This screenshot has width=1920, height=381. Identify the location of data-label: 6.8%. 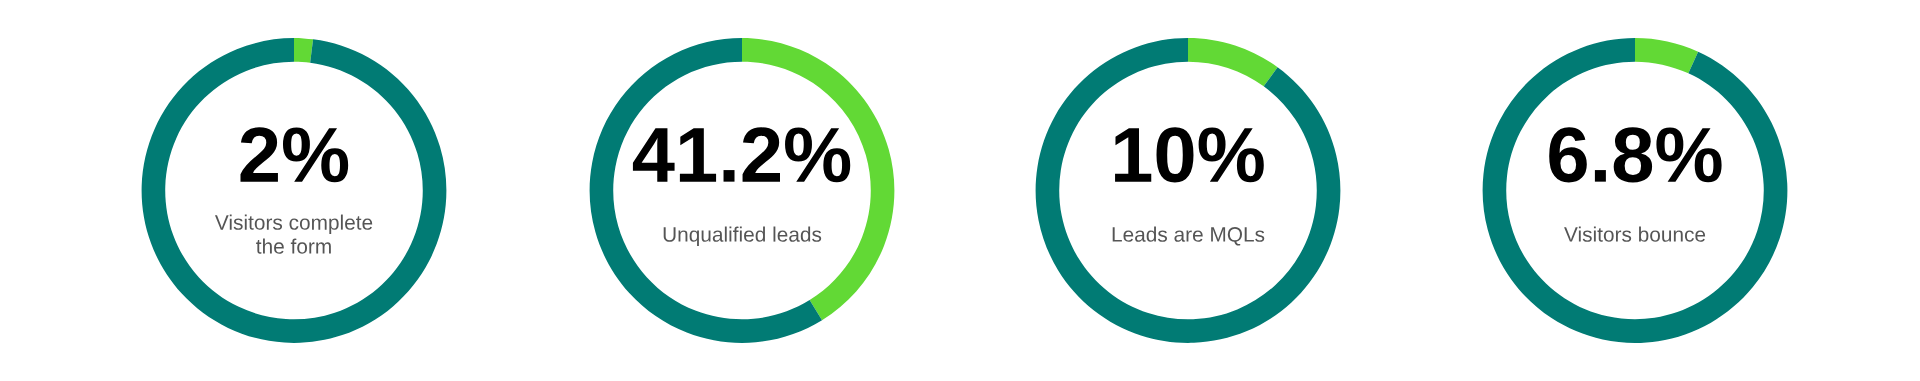
(1635, 155).